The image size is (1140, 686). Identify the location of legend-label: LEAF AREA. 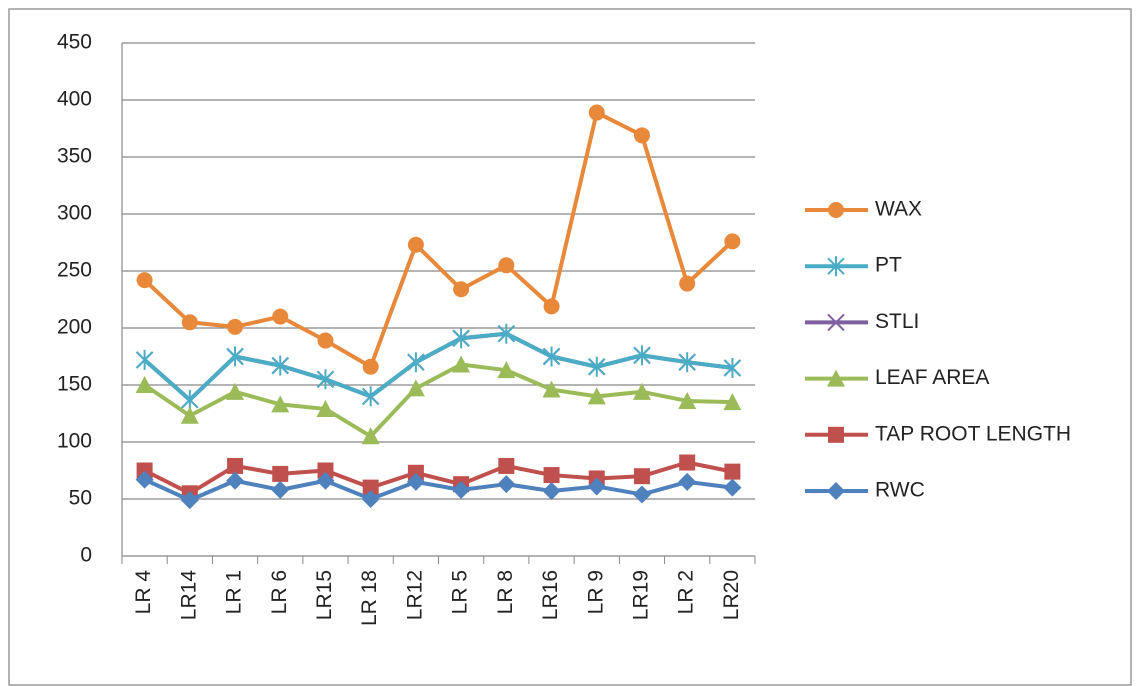
(932, 377).